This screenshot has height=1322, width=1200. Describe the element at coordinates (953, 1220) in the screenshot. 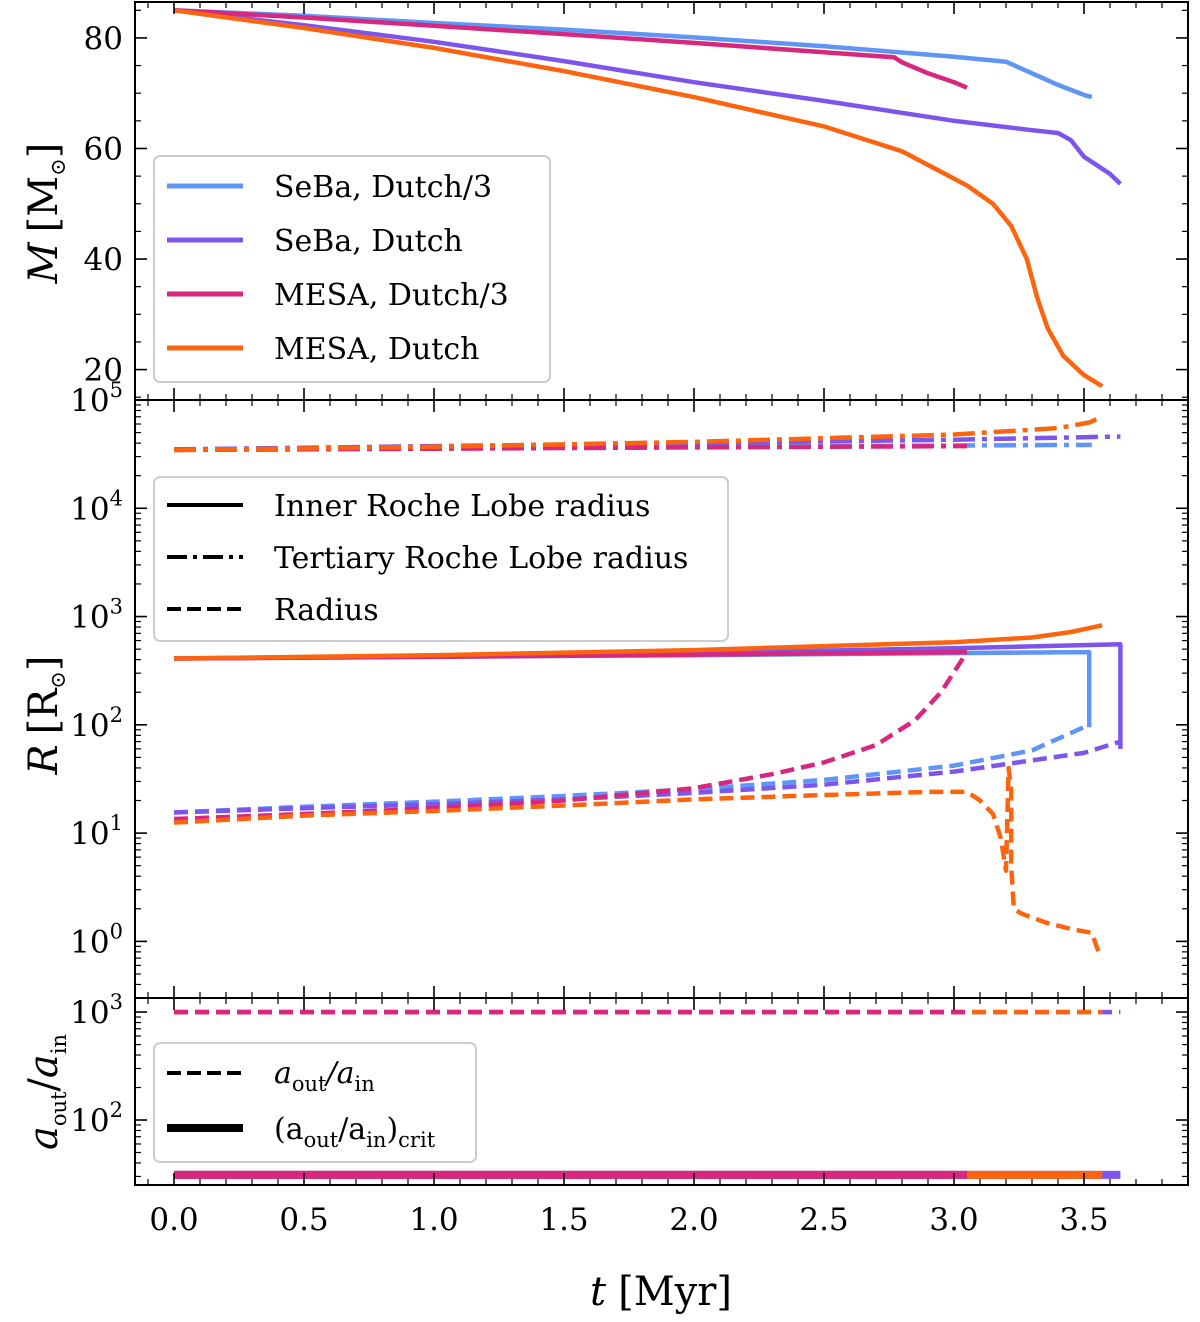

I see `x-tick-label: 3.0` at that location.